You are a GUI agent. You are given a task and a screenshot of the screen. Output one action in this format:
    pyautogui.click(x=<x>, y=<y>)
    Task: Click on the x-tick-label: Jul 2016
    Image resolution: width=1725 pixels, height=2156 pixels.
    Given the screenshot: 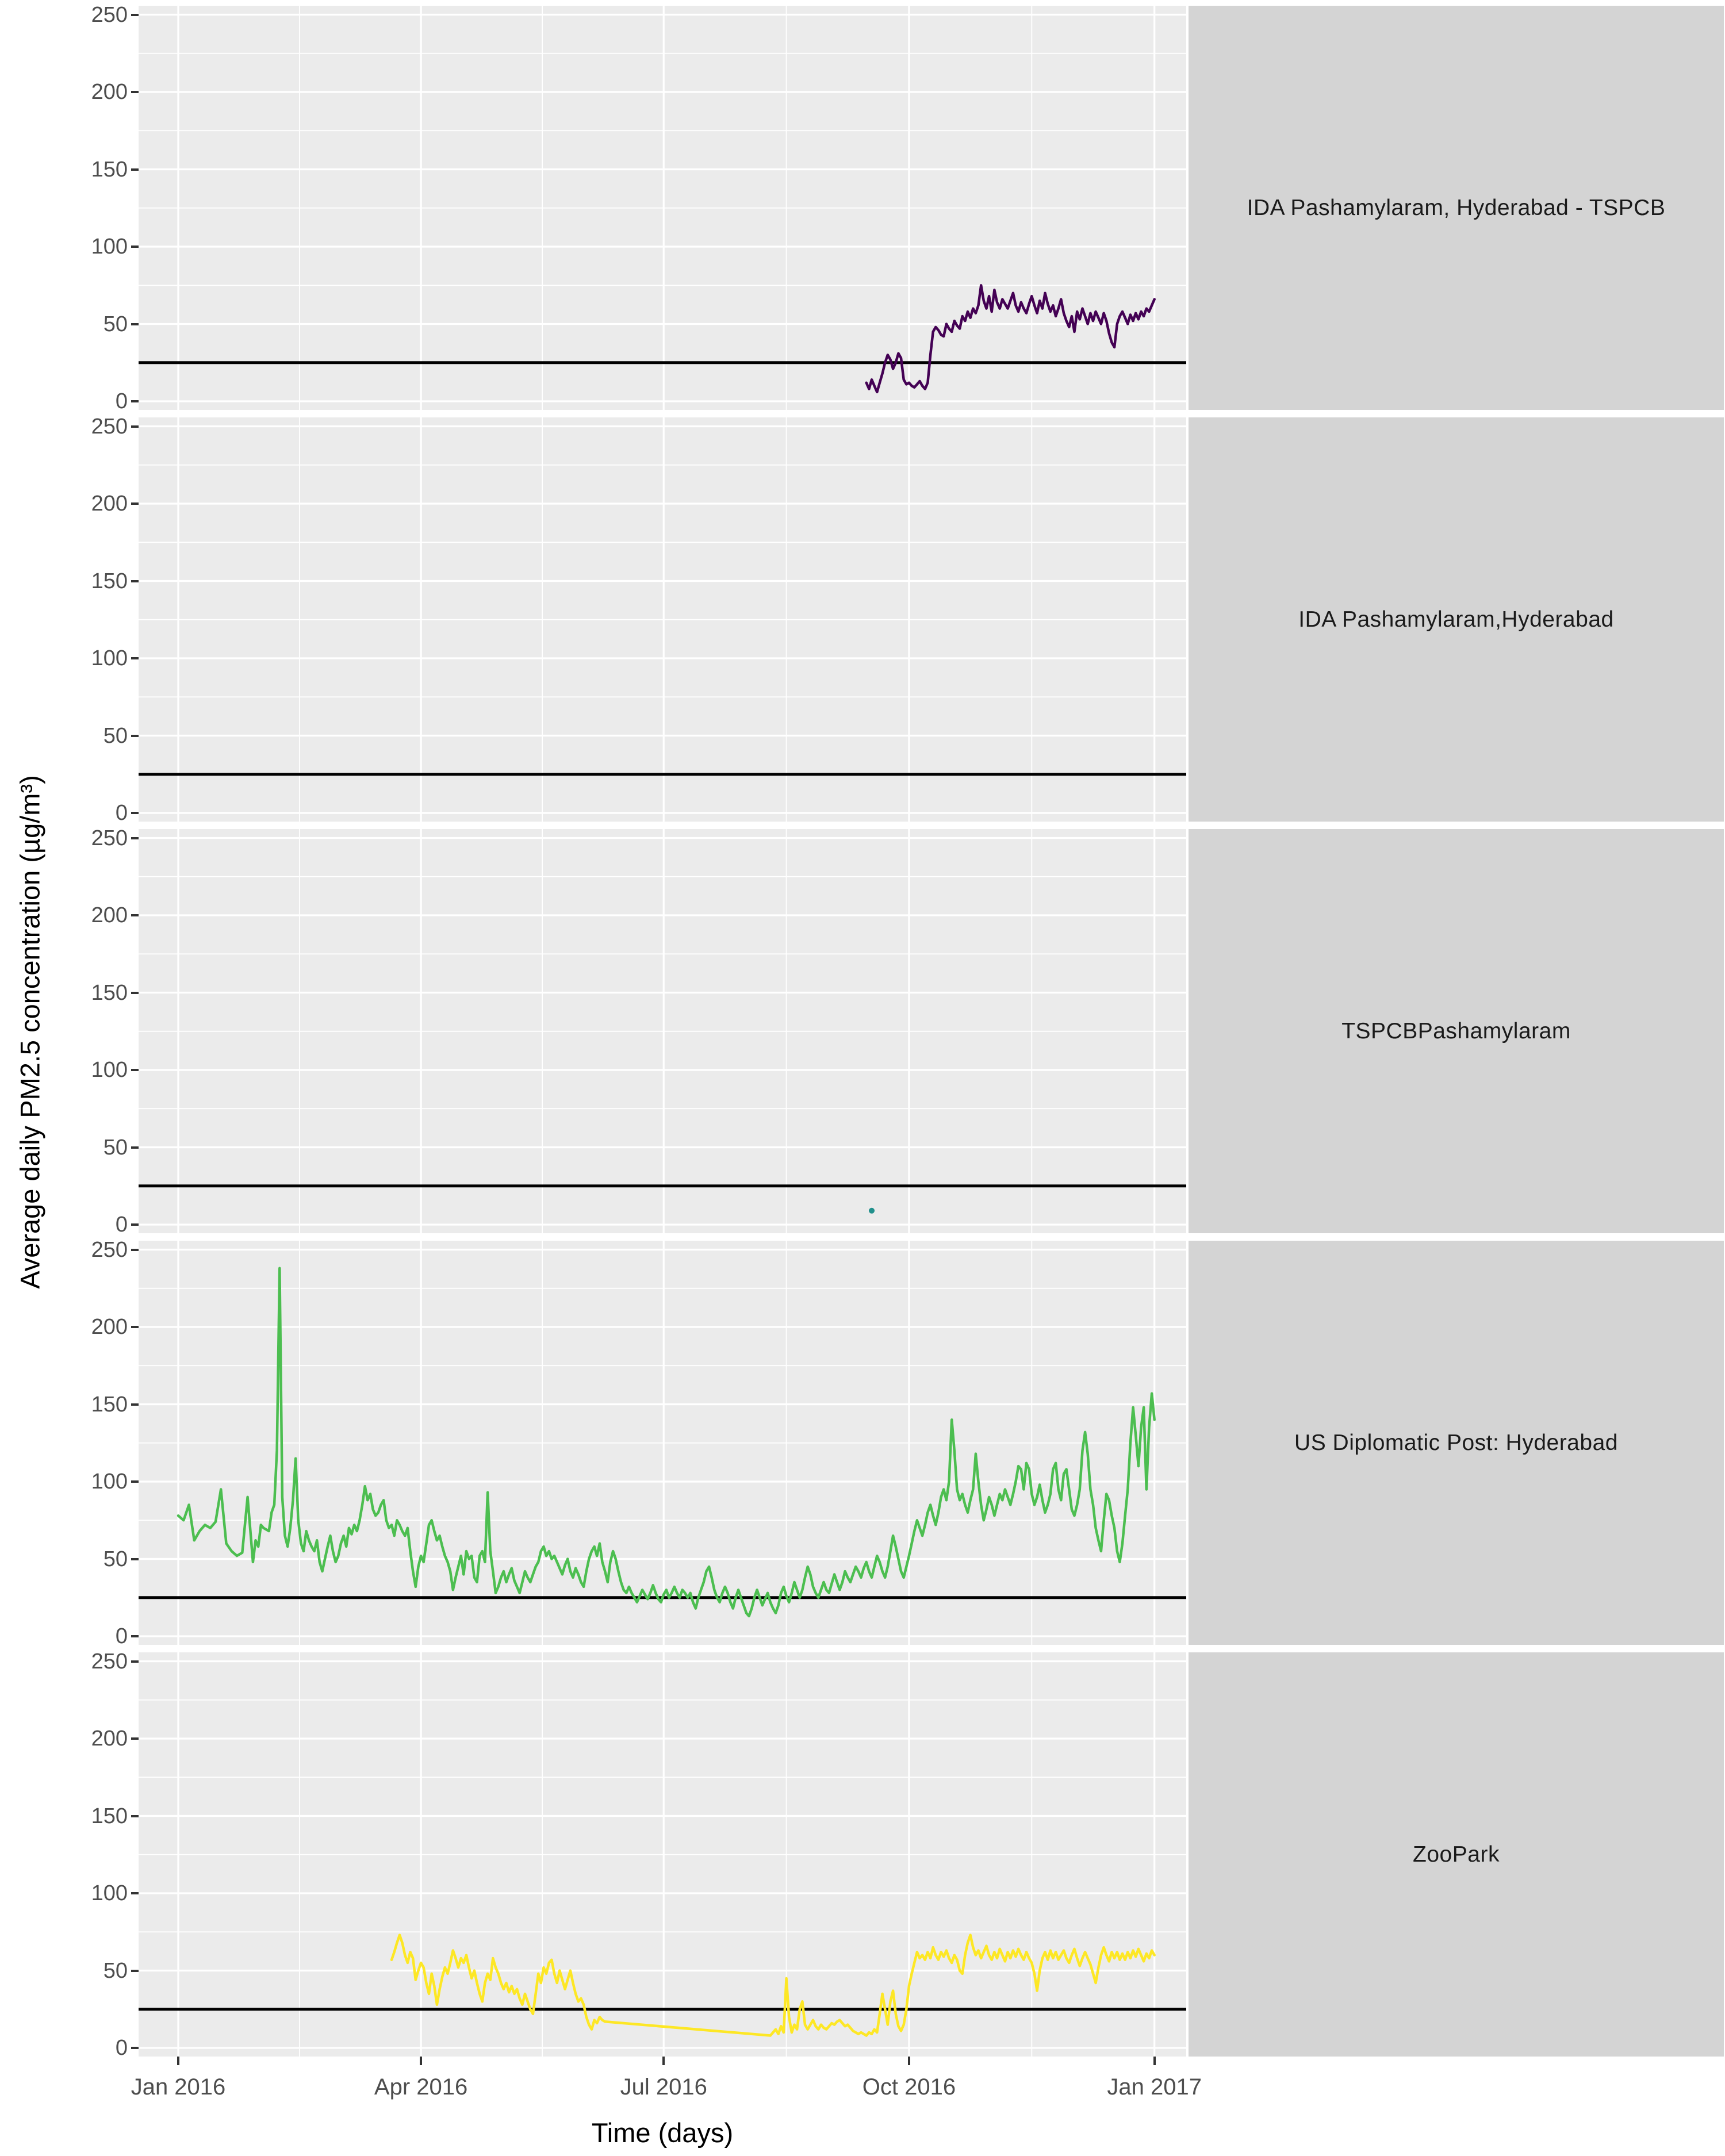 What is the action you would take?
    pyautogui.click(x=663, y=2087)
    